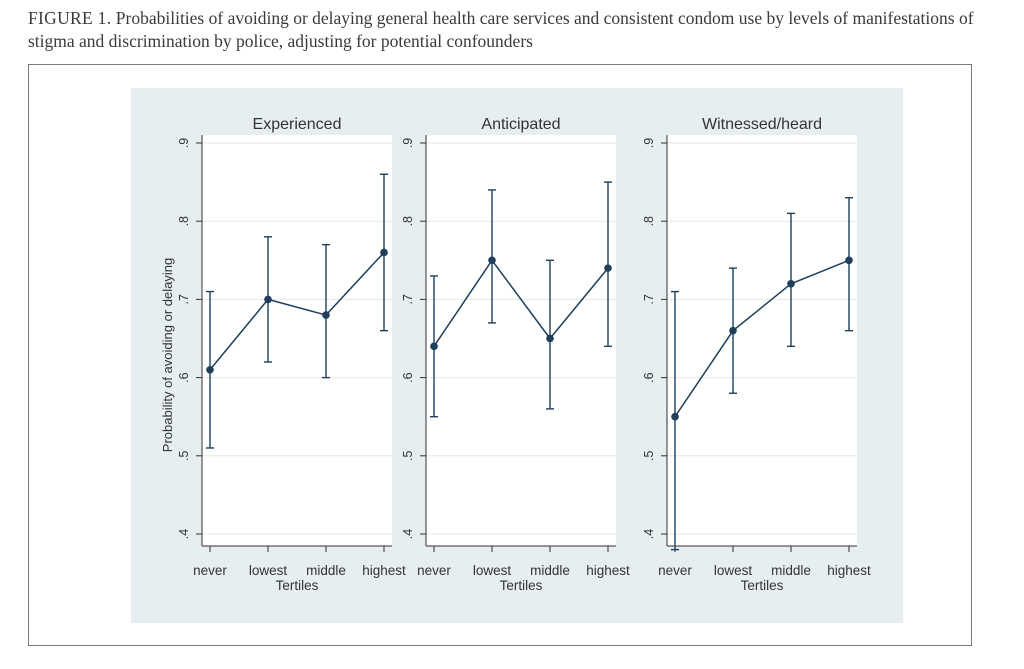 Image resolution: width=1024 pixels, height=669 pixels. What do you see at coordinates (762, 124) in the screenshot?
I see `panel-title: Witnessed/heard` at bounding box center [762, 124].